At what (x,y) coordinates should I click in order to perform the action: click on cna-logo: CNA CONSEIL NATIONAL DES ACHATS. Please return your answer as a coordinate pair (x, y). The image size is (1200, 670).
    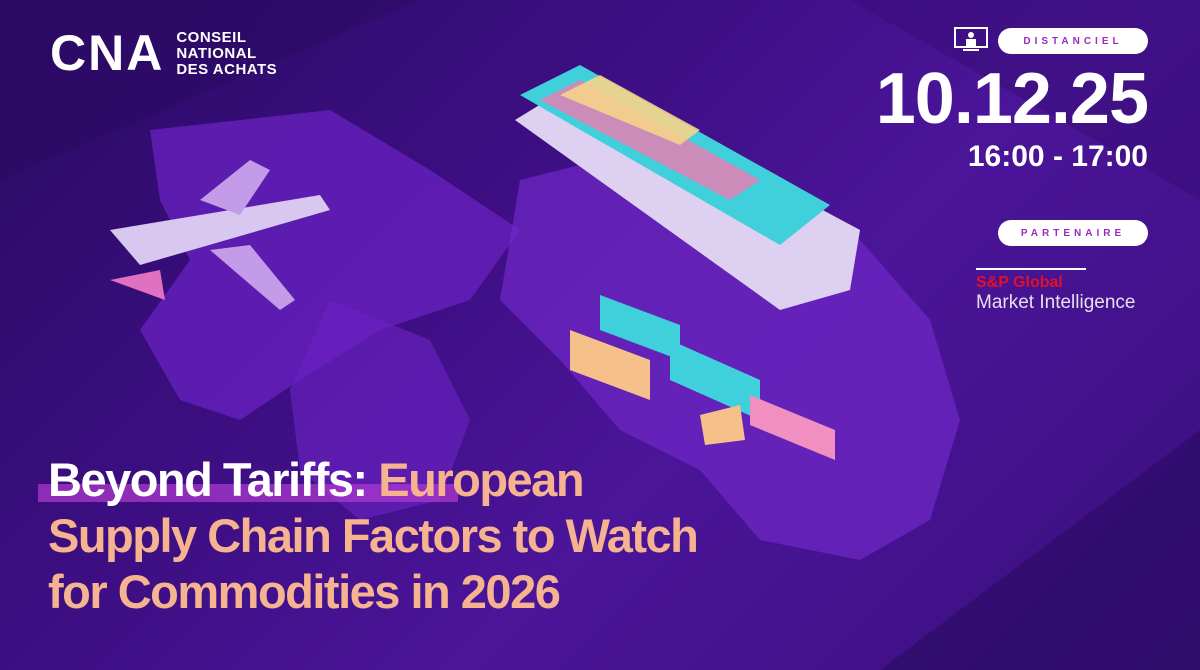
    Looking at the image, I should click on (163, 53).